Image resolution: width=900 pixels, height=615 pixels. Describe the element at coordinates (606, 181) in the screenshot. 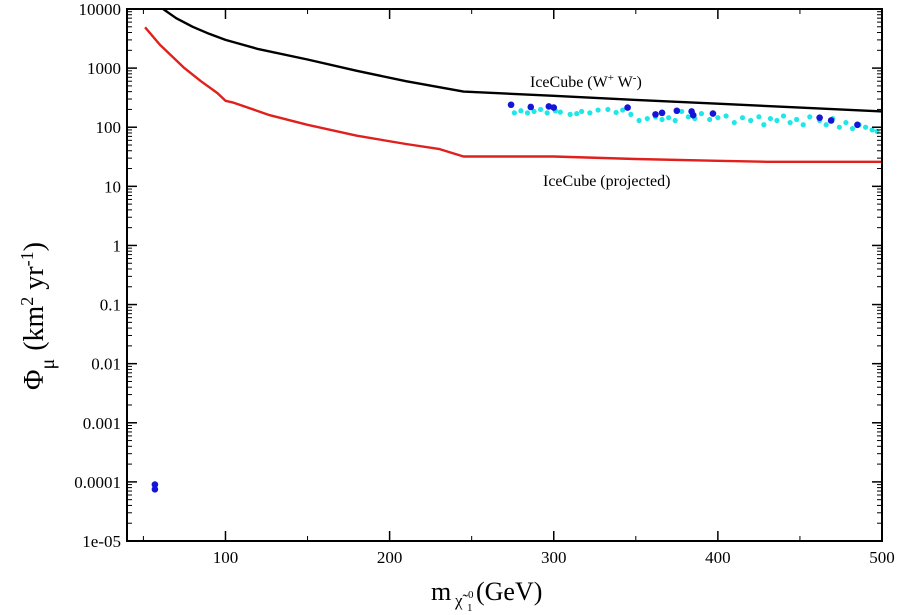

I see `series-label-icecube-projected: IceCube (projected)` at that location.